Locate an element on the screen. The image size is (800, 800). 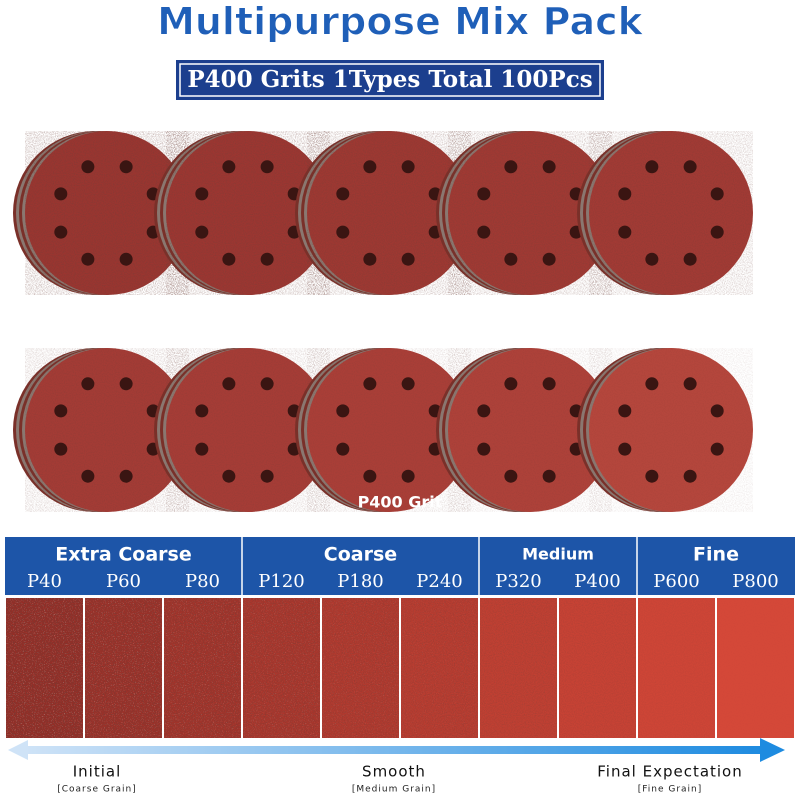
group-name: Extra Coarse is located at coordinates (123, 555).